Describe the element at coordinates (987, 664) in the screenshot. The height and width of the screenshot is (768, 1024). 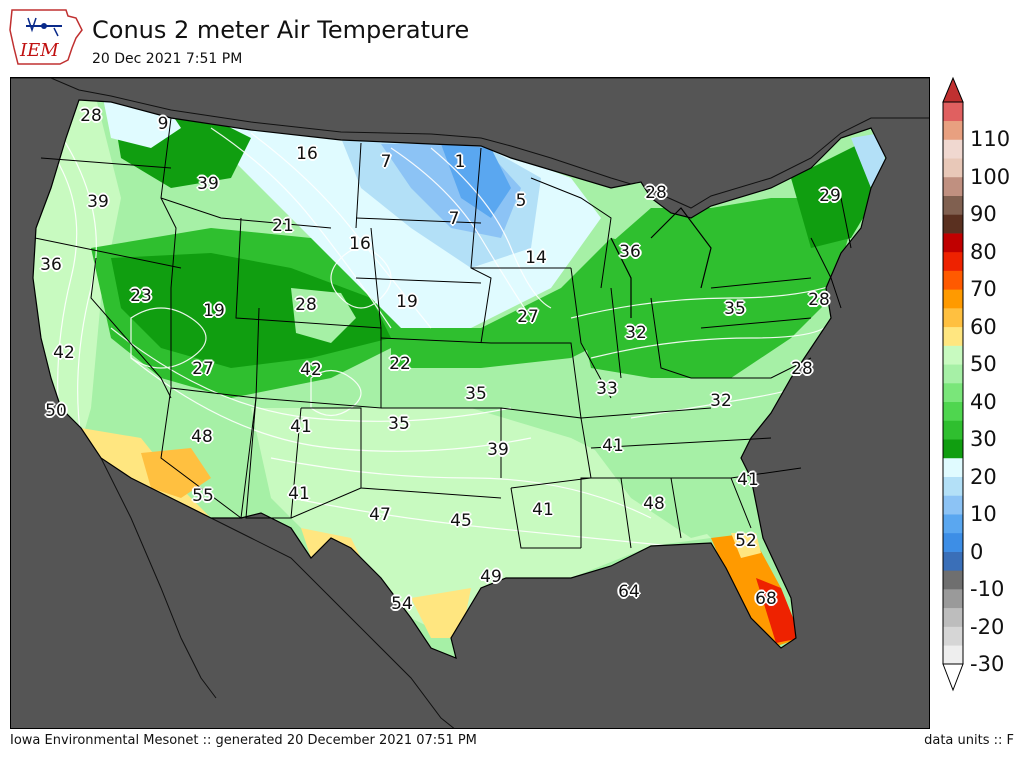
I see `colorbar-tick-label: -30` at that location.